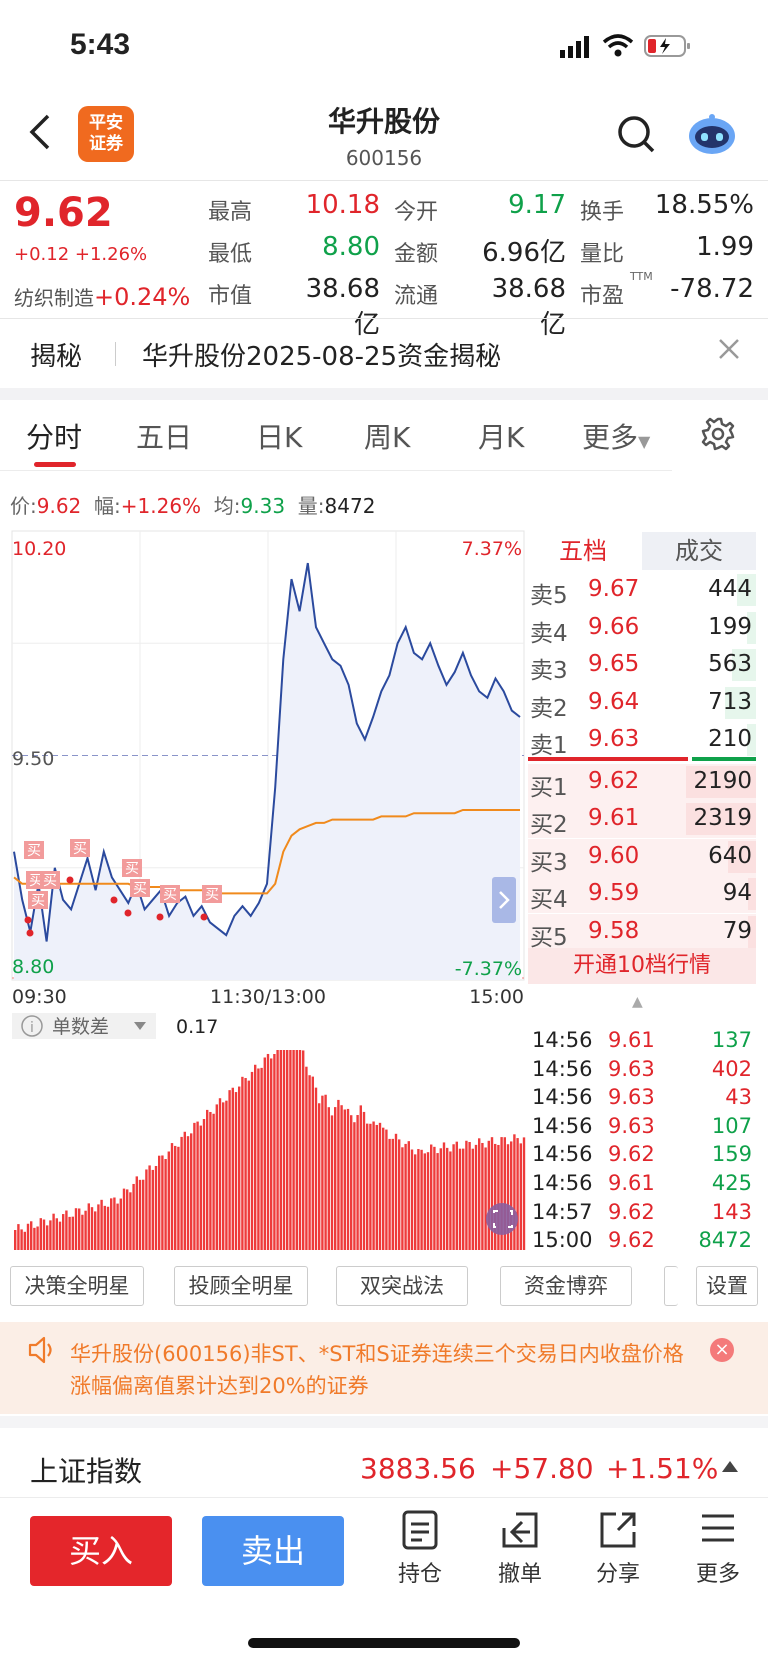 The height and width of the screenshot is (1663, 768). Describe the element at coordinates (722, 1350) in the screenshot. I see `close-icon: ×` at that location.